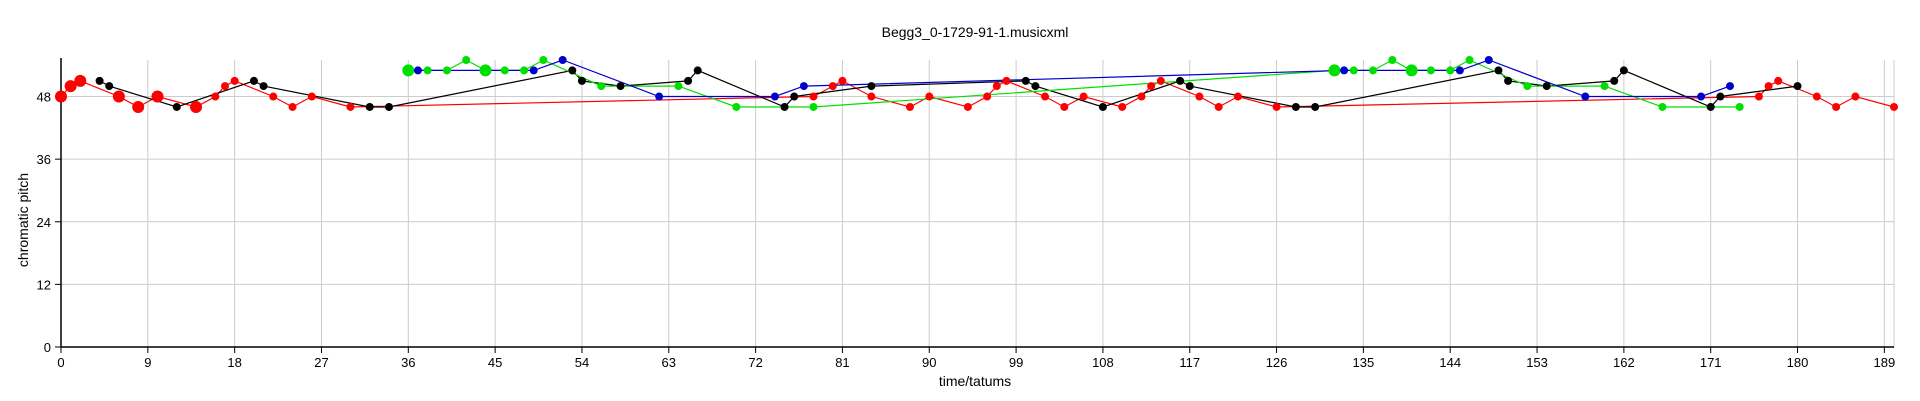 This screenshot has height=401, width=1920. I want to click on green-series-line, so click(1074, 83).